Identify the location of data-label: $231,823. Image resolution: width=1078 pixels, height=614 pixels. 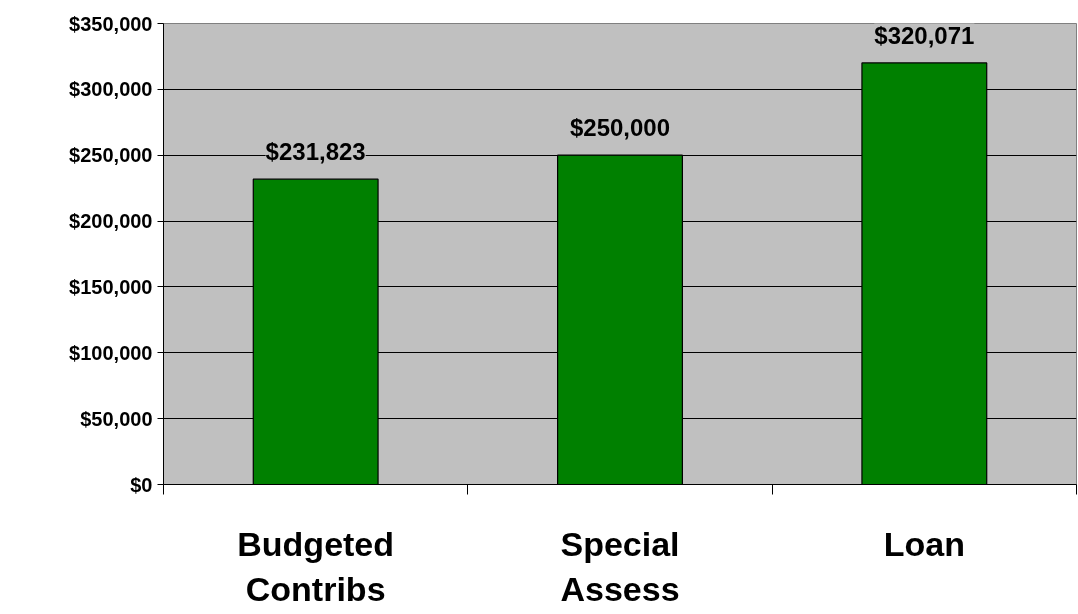
(315, 152).